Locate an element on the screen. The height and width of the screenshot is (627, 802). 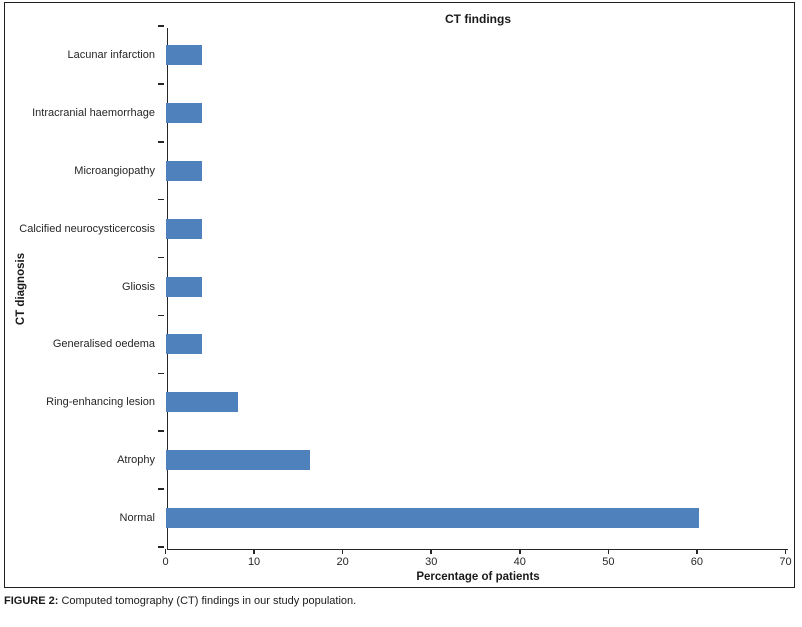
category-label: Intracranial haemorrhage is located at coordinates (93, 112).